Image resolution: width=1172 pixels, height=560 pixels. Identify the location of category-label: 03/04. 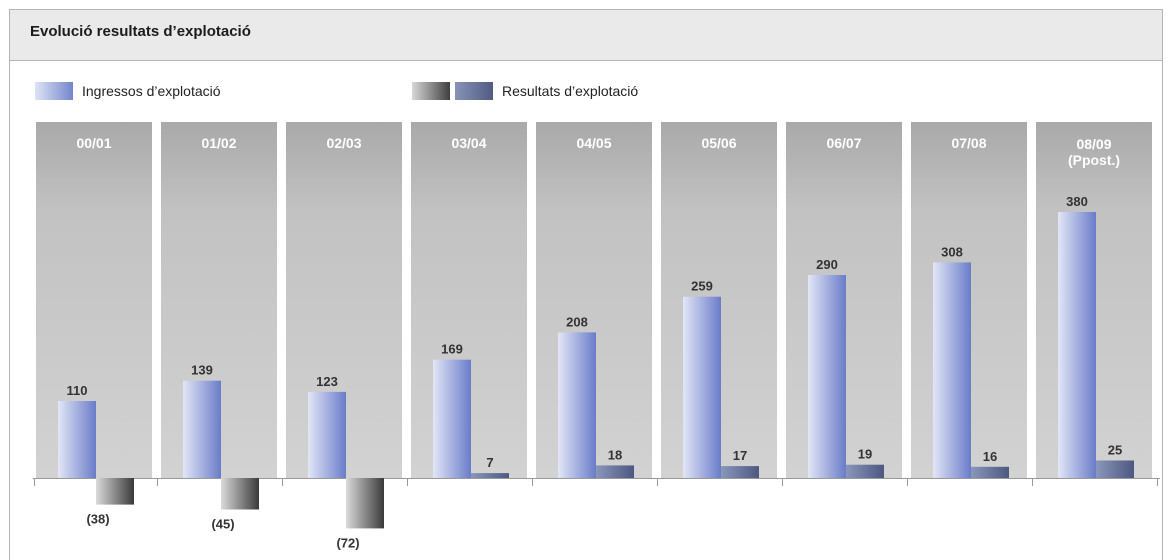
(468, 143).